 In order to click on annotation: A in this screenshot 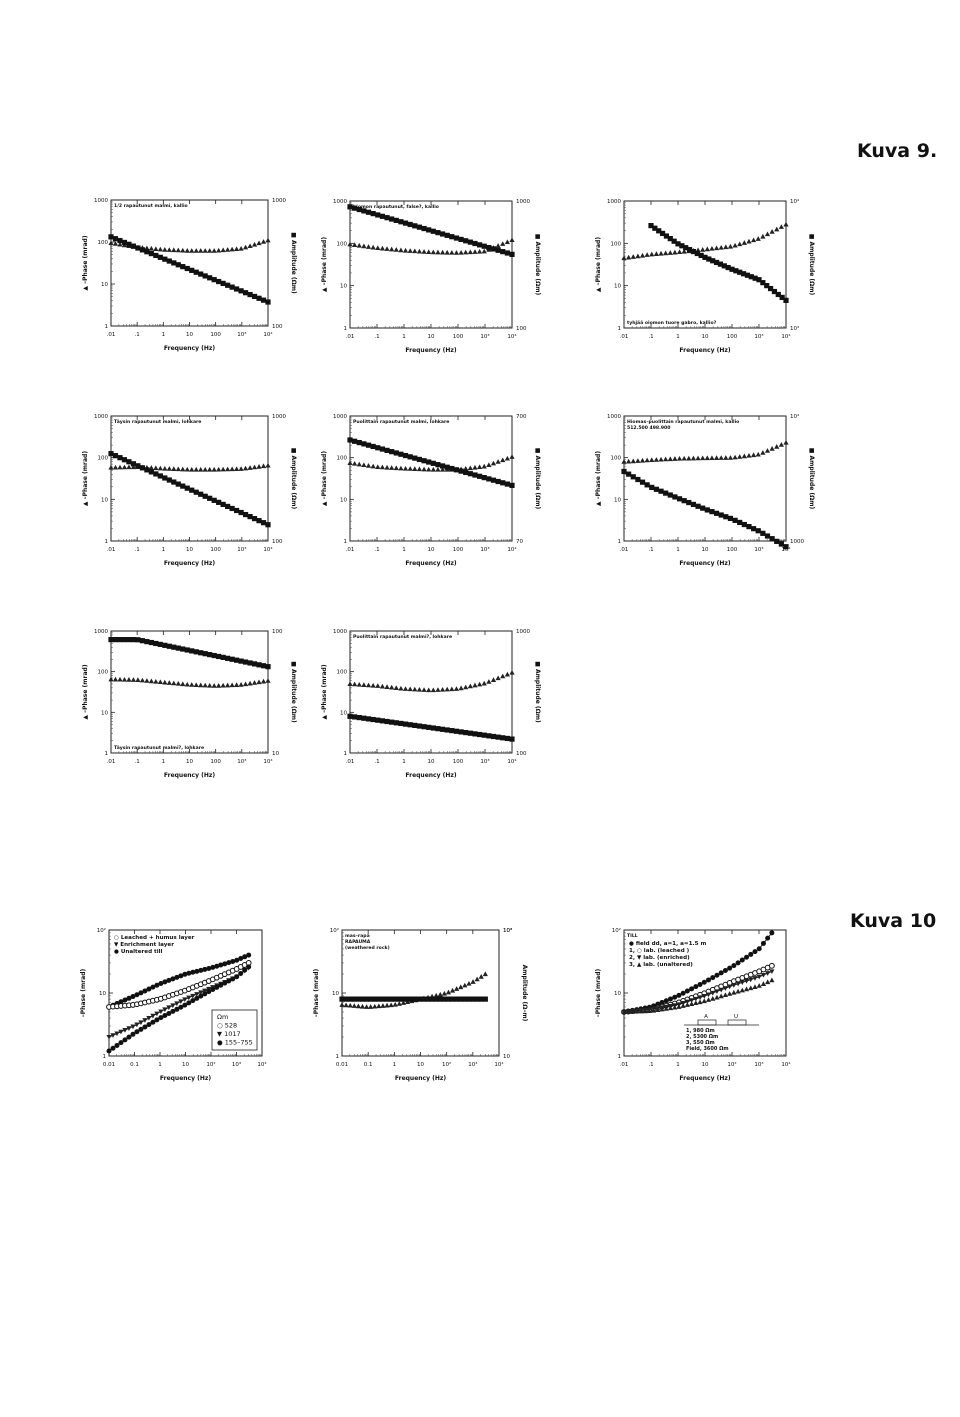, I will do `click(706, 1017)`.